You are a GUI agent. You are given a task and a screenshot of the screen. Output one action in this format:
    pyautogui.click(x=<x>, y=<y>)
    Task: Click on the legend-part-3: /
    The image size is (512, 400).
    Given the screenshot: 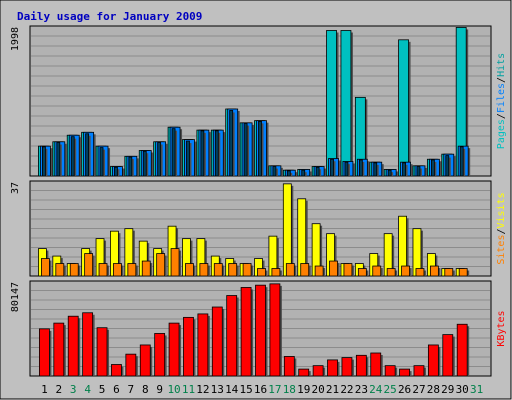 What is the action you would take?
    pyautogui.click(x=501, y=80)
    